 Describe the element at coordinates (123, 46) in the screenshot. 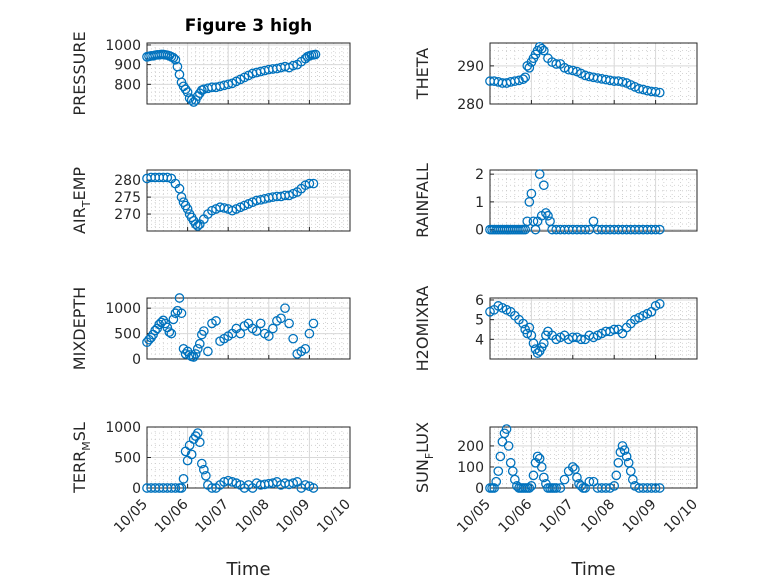

I see `y-tick-label: 1000` at that location.